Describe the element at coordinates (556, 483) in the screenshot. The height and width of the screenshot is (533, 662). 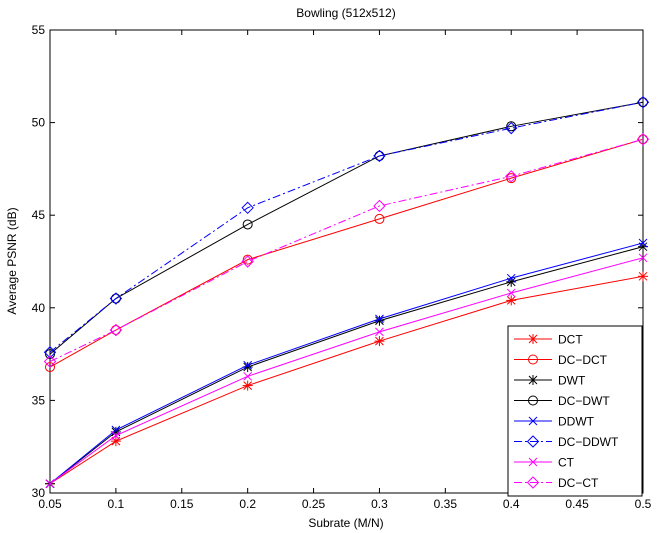
I see `legend-item: DC−CT` at that location.